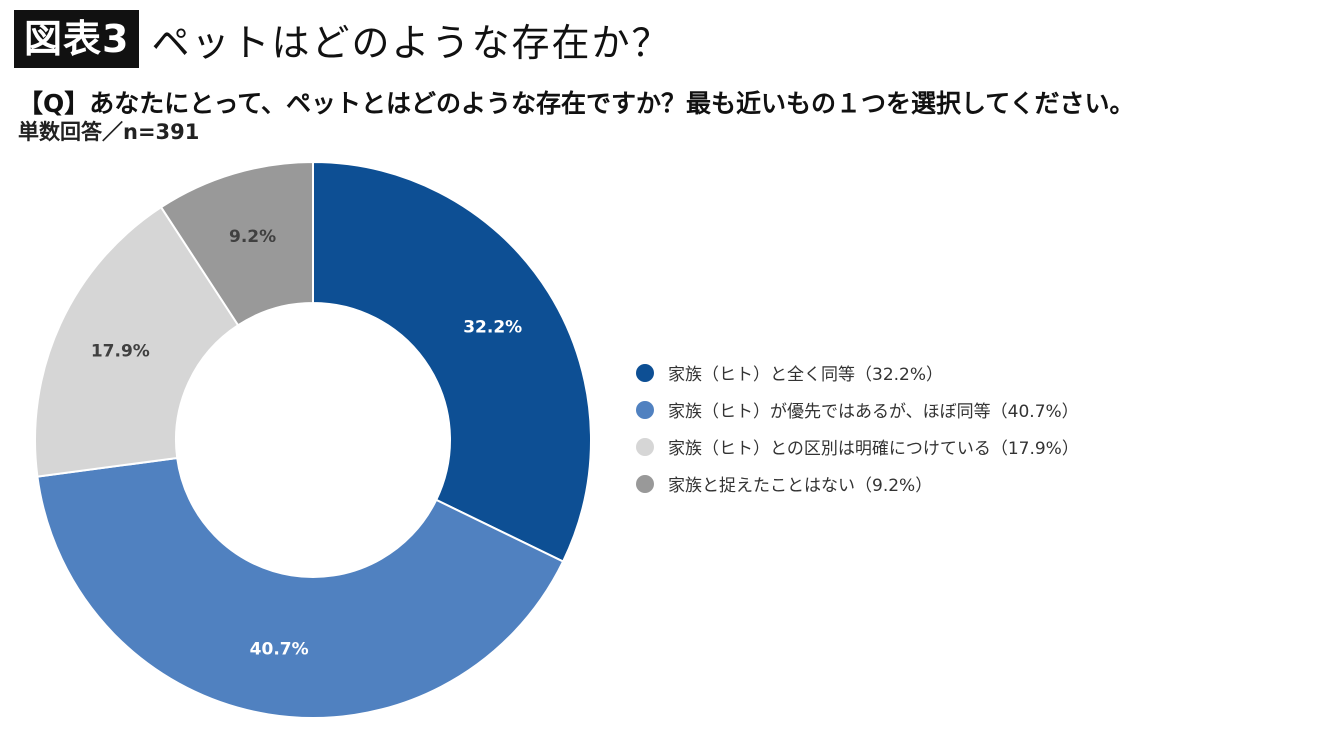 The width and height of the screenshot is (1340, 730). I want to click on legend-label: 家族（ヒト）が優先ではあるが、ほぼ同等（40.7%）, so click(873, 412).